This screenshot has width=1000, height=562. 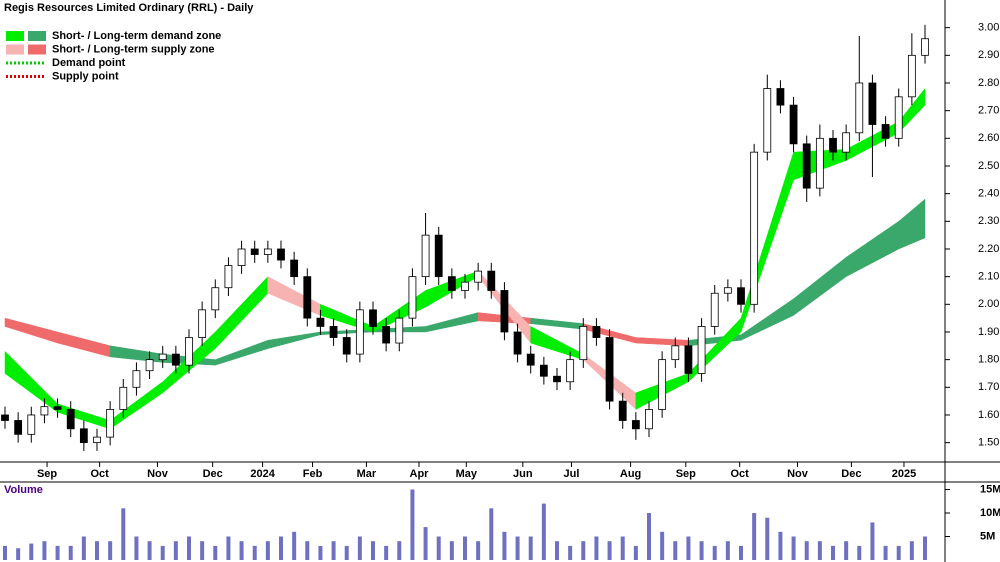 What do you see at coordinates (136, 36) in the screenshot?
I see `legend-label: Short- / Long-term demand zone` at bounding box center [136, 36].